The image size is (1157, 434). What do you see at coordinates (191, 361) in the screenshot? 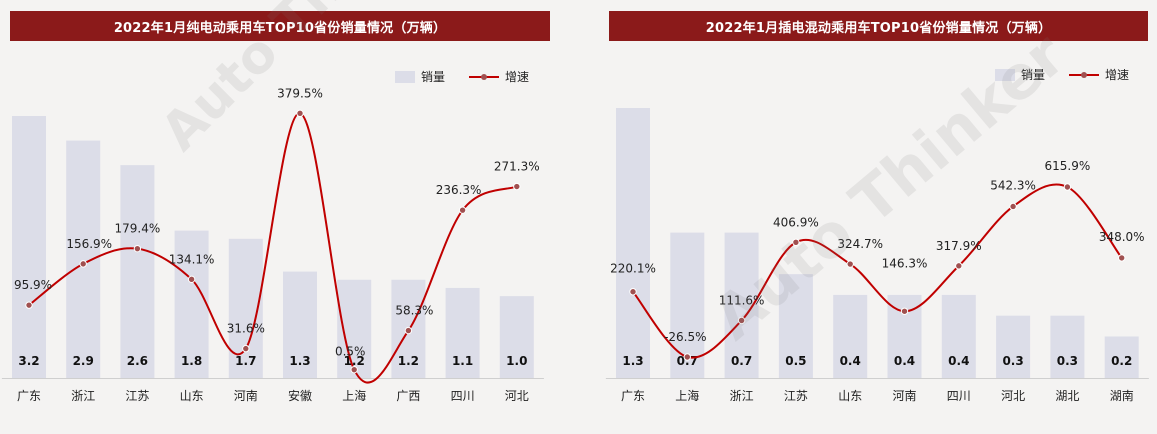
I see `bar-value-label: 1.8` at bounding box center [191, 361].